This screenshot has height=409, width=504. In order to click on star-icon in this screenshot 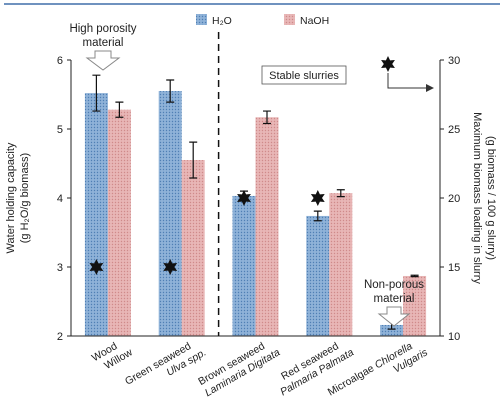, I will do `click(388, 64)`.